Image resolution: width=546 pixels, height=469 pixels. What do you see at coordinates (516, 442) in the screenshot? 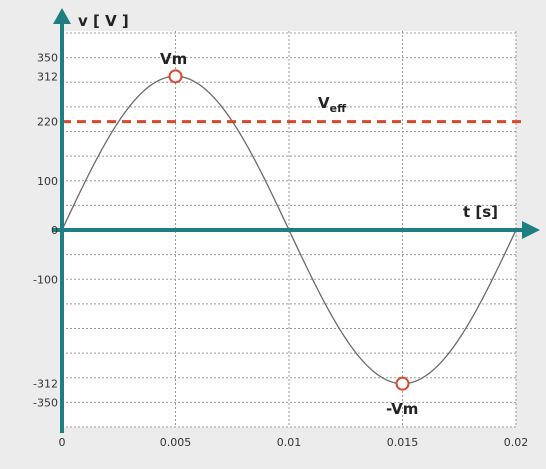
I see `x-tick-label: 0.02` at bounding box center [516, 442].